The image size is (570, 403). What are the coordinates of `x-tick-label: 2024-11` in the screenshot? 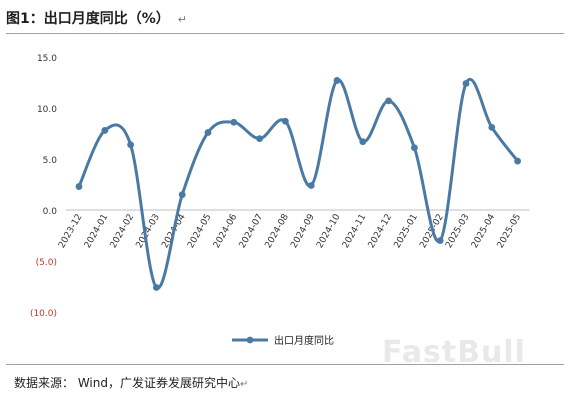 It's located at (354, 232).